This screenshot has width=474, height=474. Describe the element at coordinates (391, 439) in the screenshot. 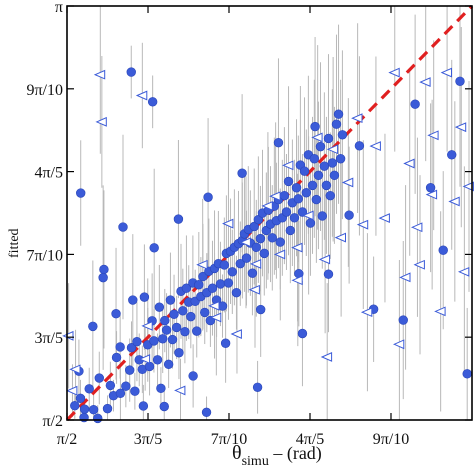

I see `x-tick-label: 9π/10` at that location.